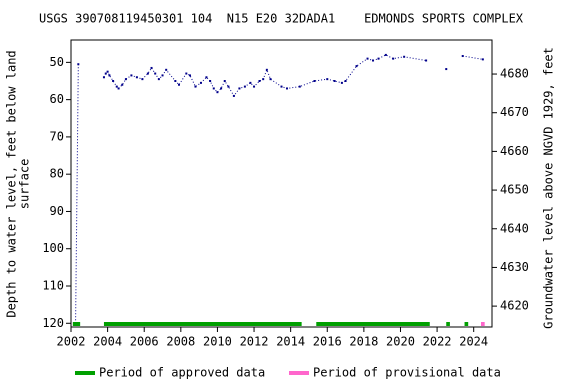  What do you see at coordinates (437, 342) in the screenshot?
I see `x-tick-label: 2022` at bounding box center [437, 342].